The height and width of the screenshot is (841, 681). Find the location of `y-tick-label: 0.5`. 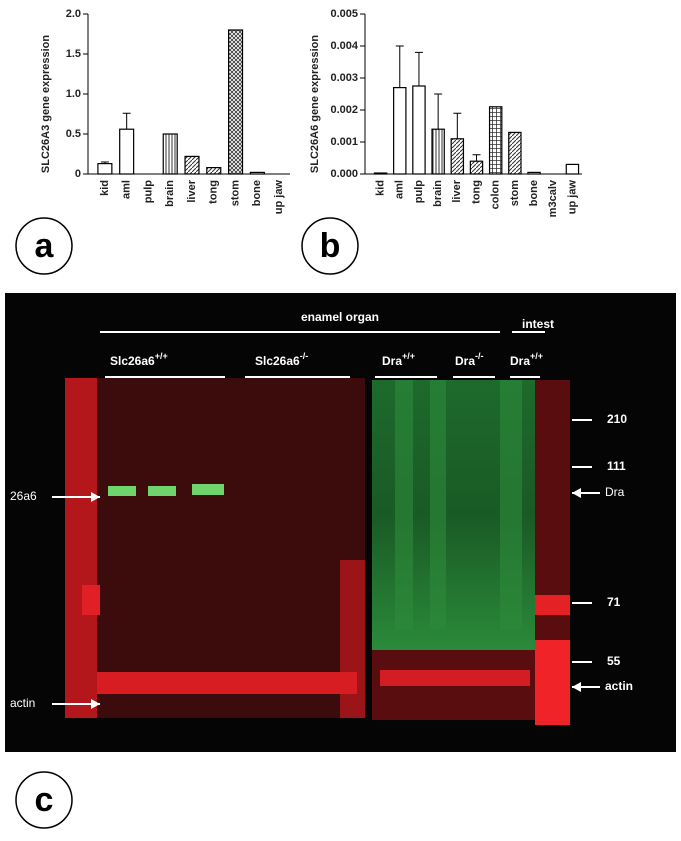

y-tick-label: 0.5 is located at coordinates (73, 134).